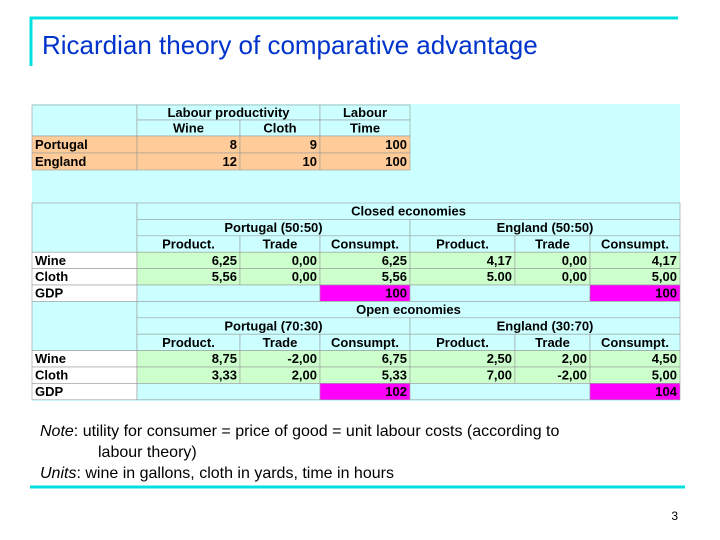 Image resolution: width=720 pixels, height=540 pixels. I want to click on cell-text: 3,33, so click(224, 375).